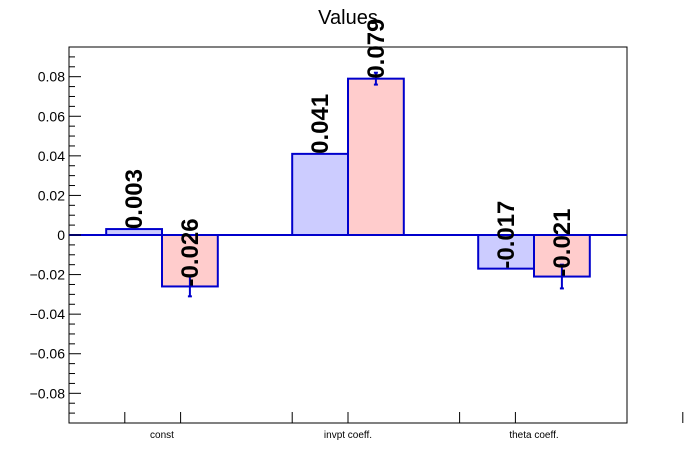 This screenshot has width=696, height=472. I want to click on data-label: -0.026, so click(190, 252).